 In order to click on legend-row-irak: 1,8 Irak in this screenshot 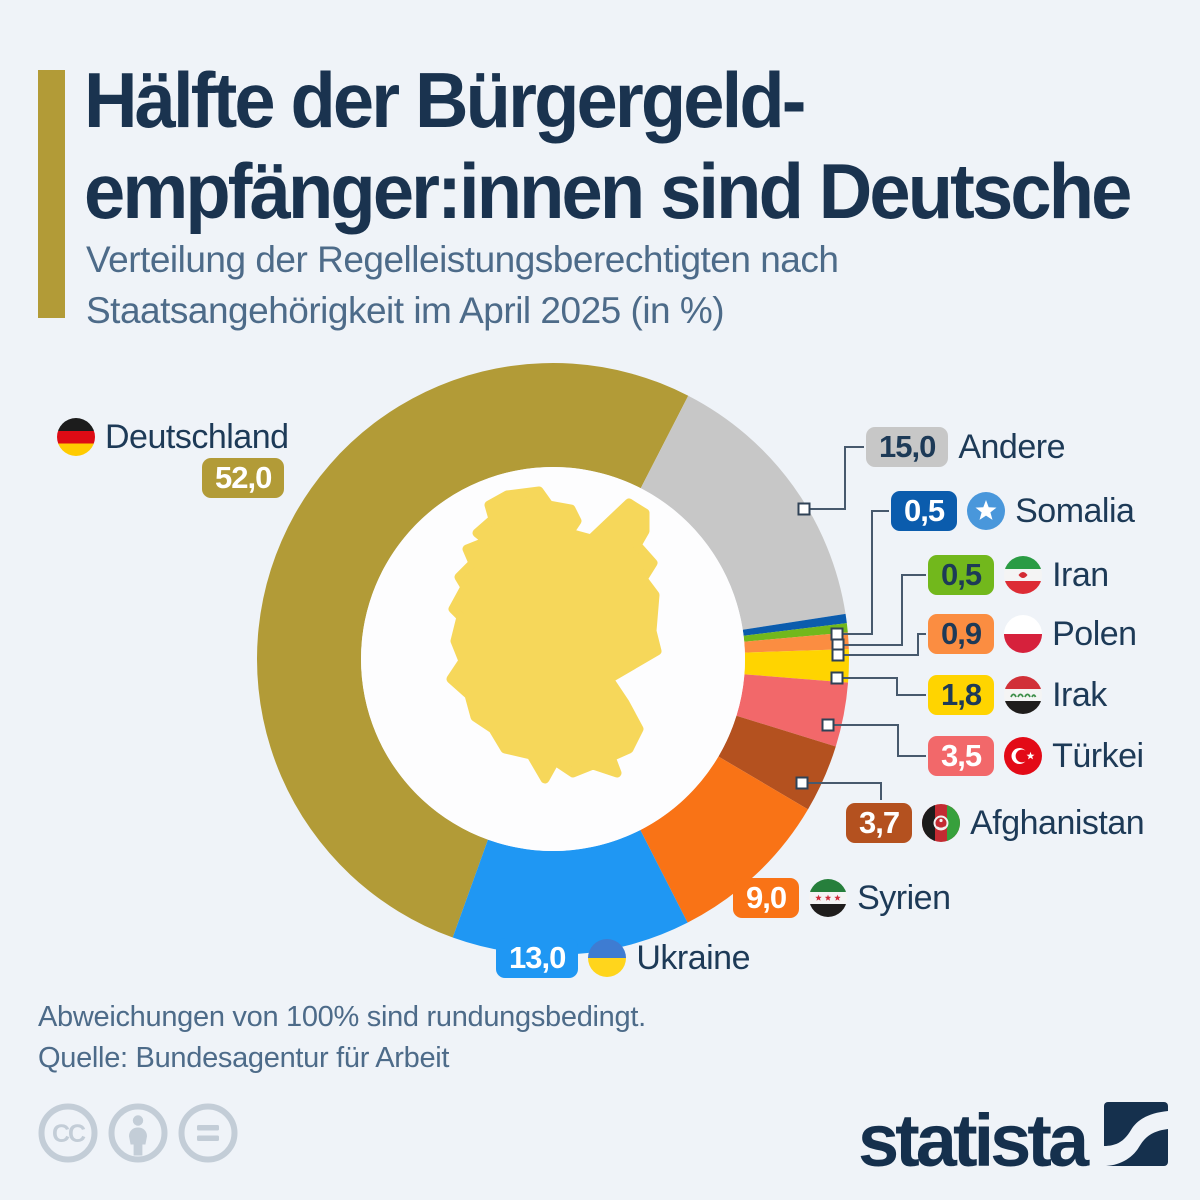, I will do `click(1017, 695)`.